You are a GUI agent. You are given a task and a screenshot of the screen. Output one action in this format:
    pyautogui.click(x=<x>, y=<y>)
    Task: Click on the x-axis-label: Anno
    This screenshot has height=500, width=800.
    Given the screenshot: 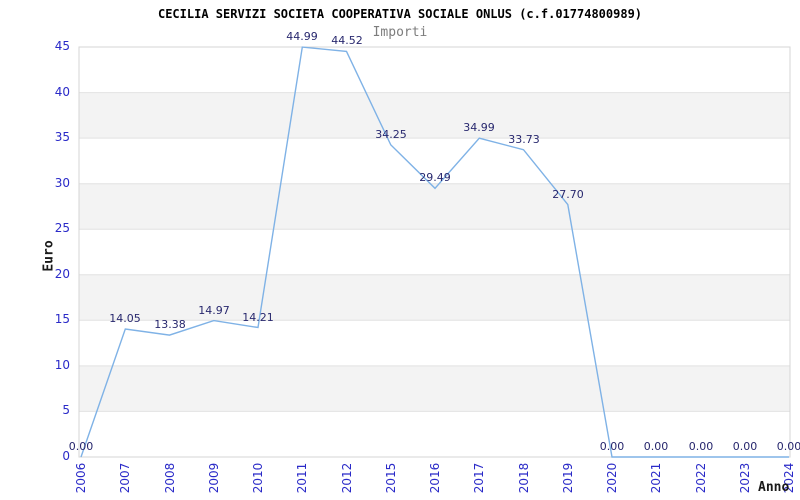 What is the action you would take?
    pyautogui.click(x=774, y=487)
    